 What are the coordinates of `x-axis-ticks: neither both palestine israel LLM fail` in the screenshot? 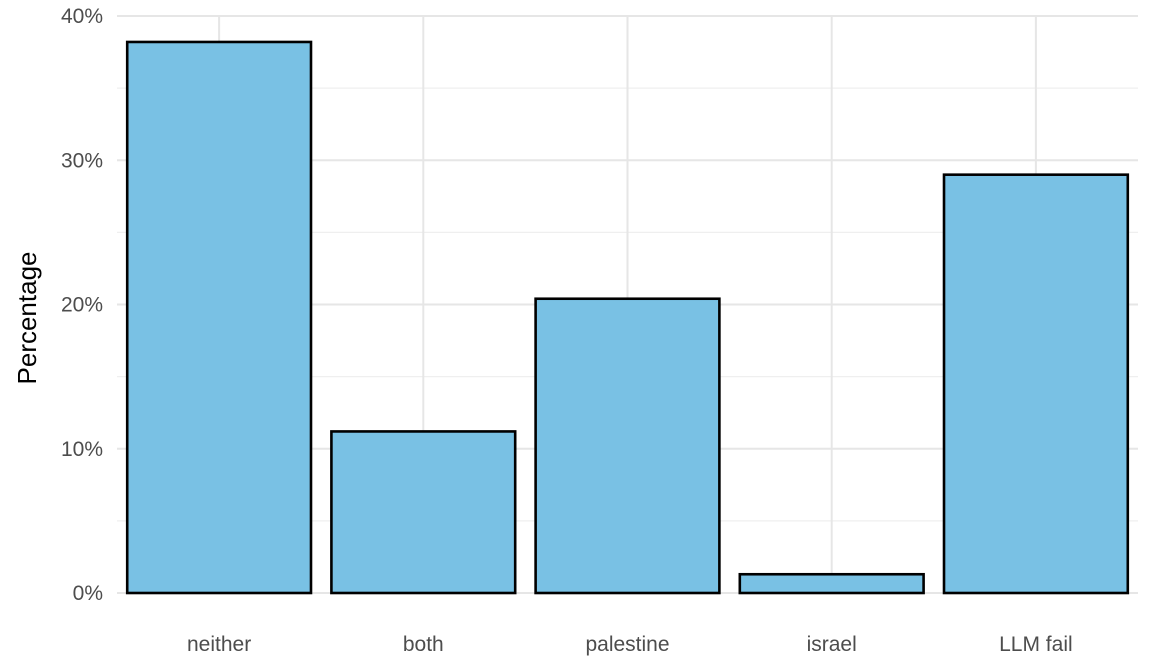 It's located at (630, 644).